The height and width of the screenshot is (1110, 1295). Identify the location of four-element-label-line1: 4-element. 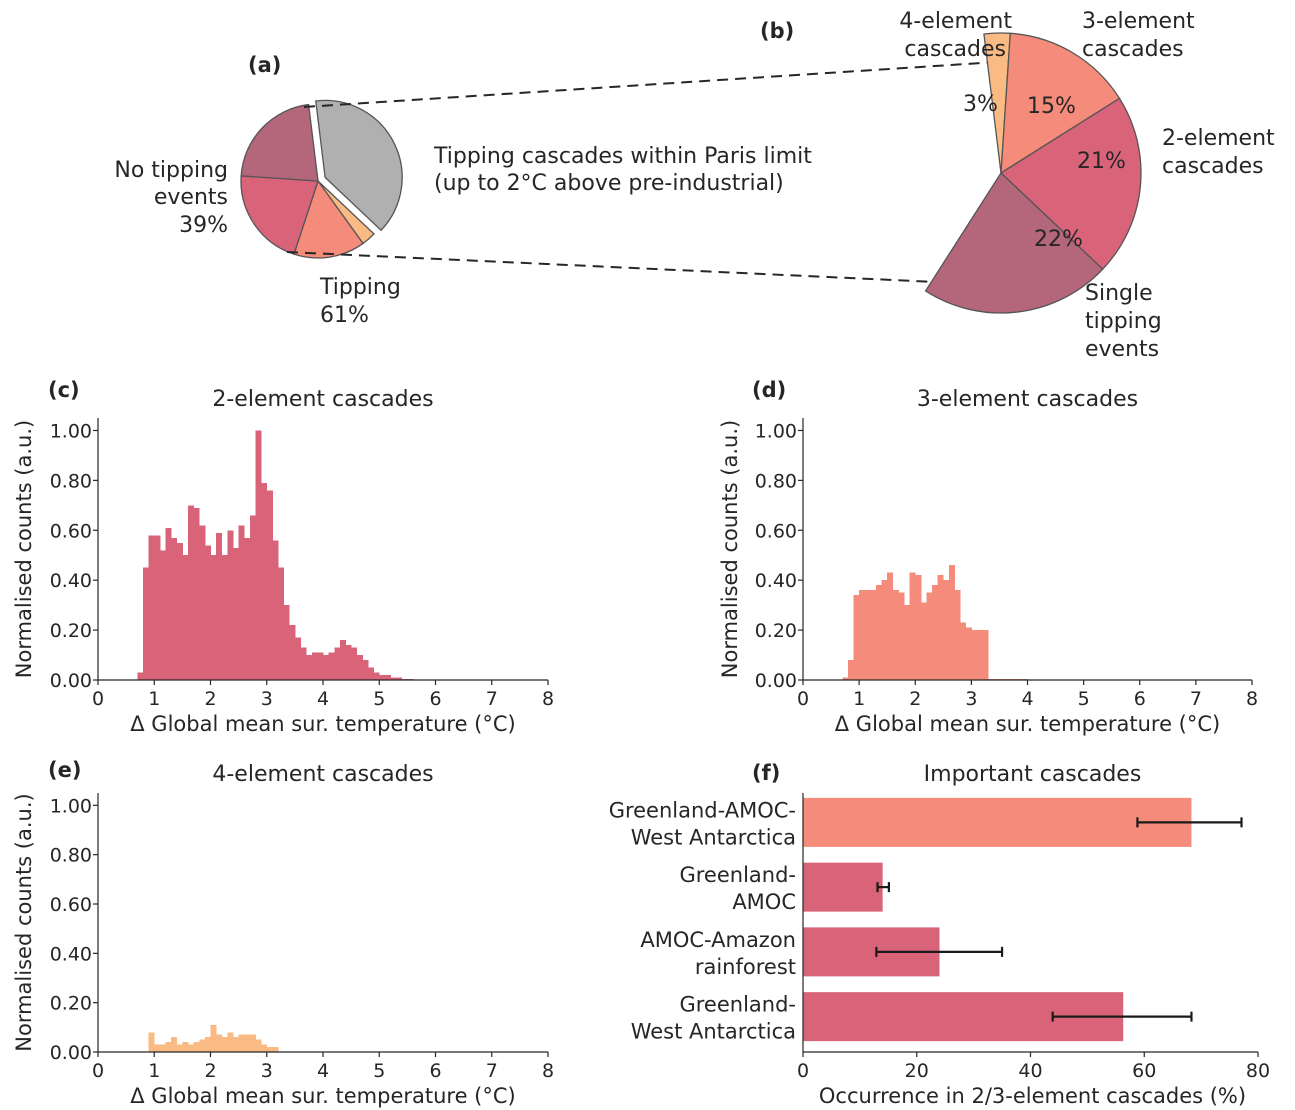
(955, 21).